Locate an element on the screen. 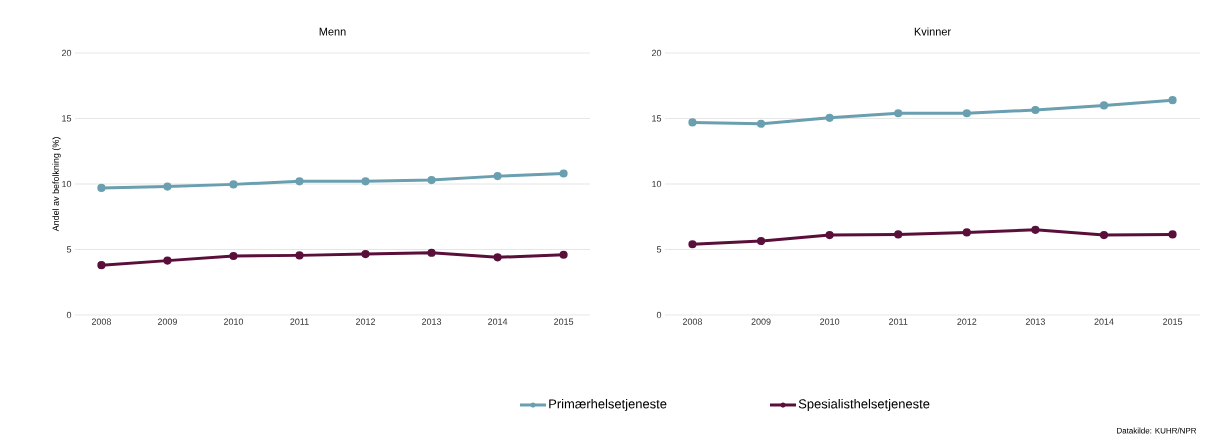  chart-title: Menn is located at coordinates (332, 31).